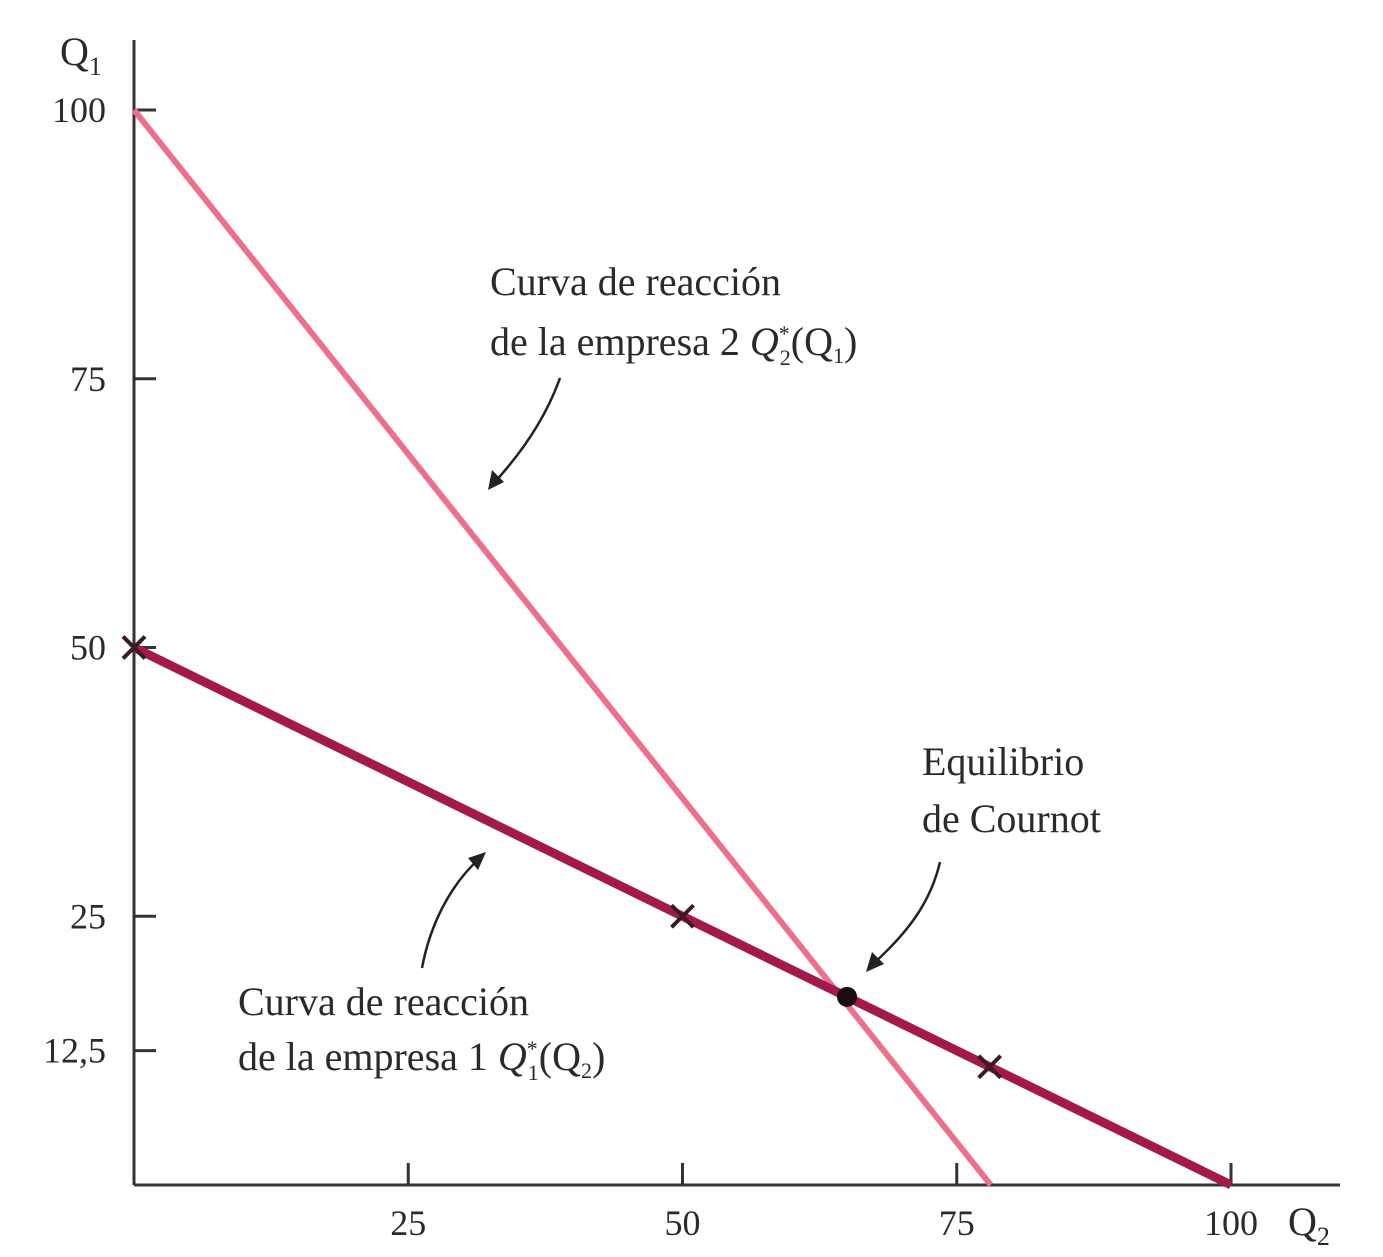  I want to click on y-tick-label: 75, so click(88, 379).